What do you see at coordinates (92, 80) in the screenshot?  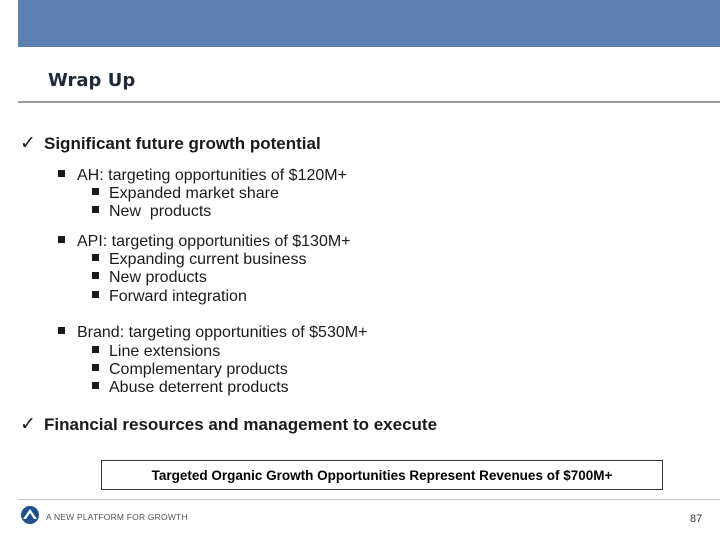 I see `slide-title: Wrap Up` at bounding box center [92, 80].